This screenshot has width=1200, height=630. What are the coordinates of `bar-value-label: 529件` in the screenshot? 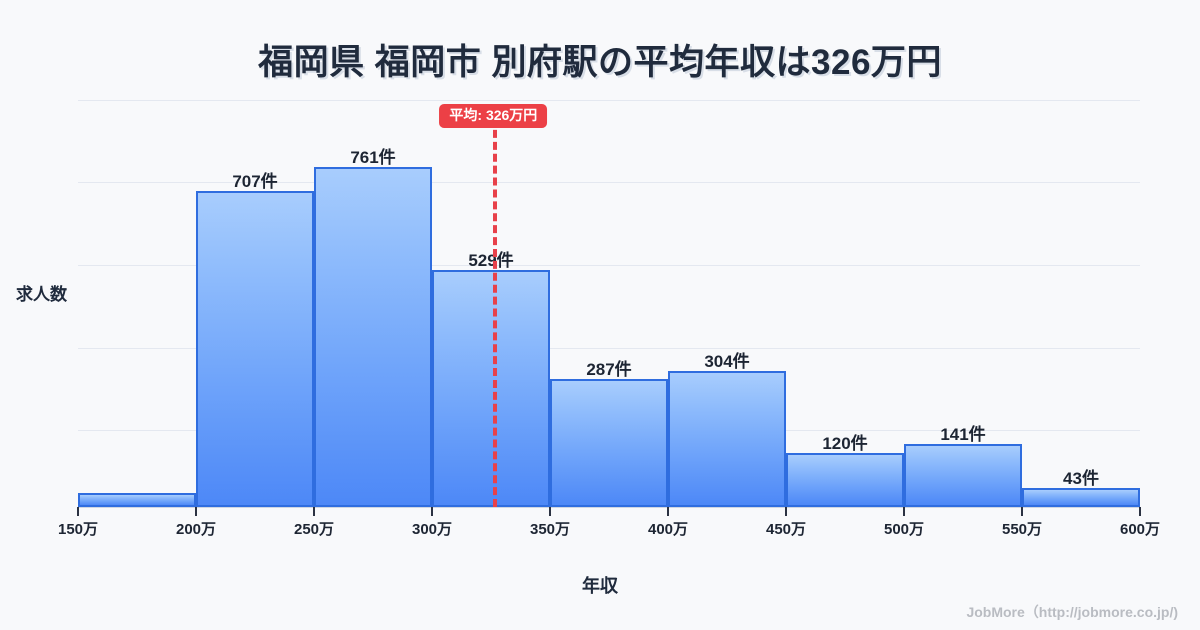 It's located at (491, 261).